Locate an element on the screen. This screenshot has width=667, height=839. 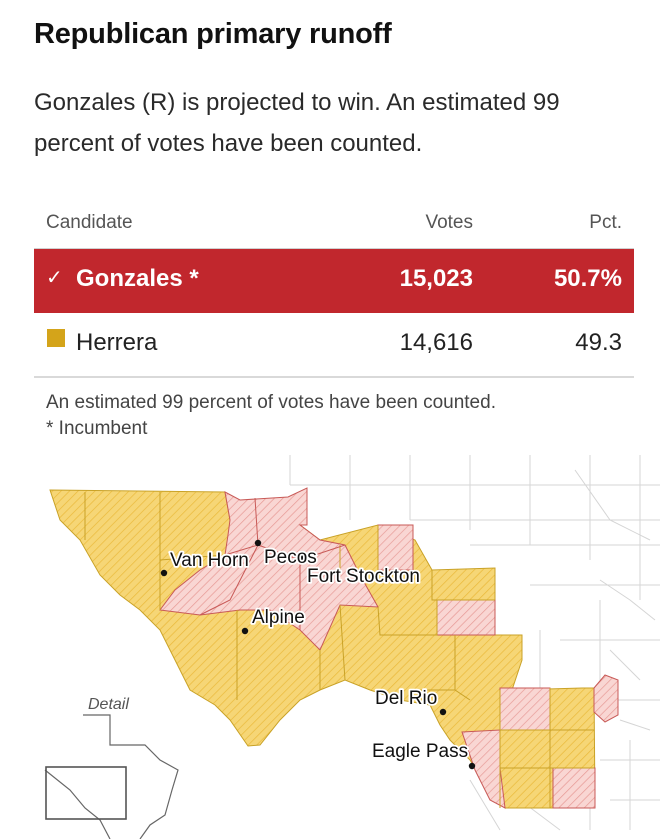
county-borders-gonzales is located at coordinates (272, 563).